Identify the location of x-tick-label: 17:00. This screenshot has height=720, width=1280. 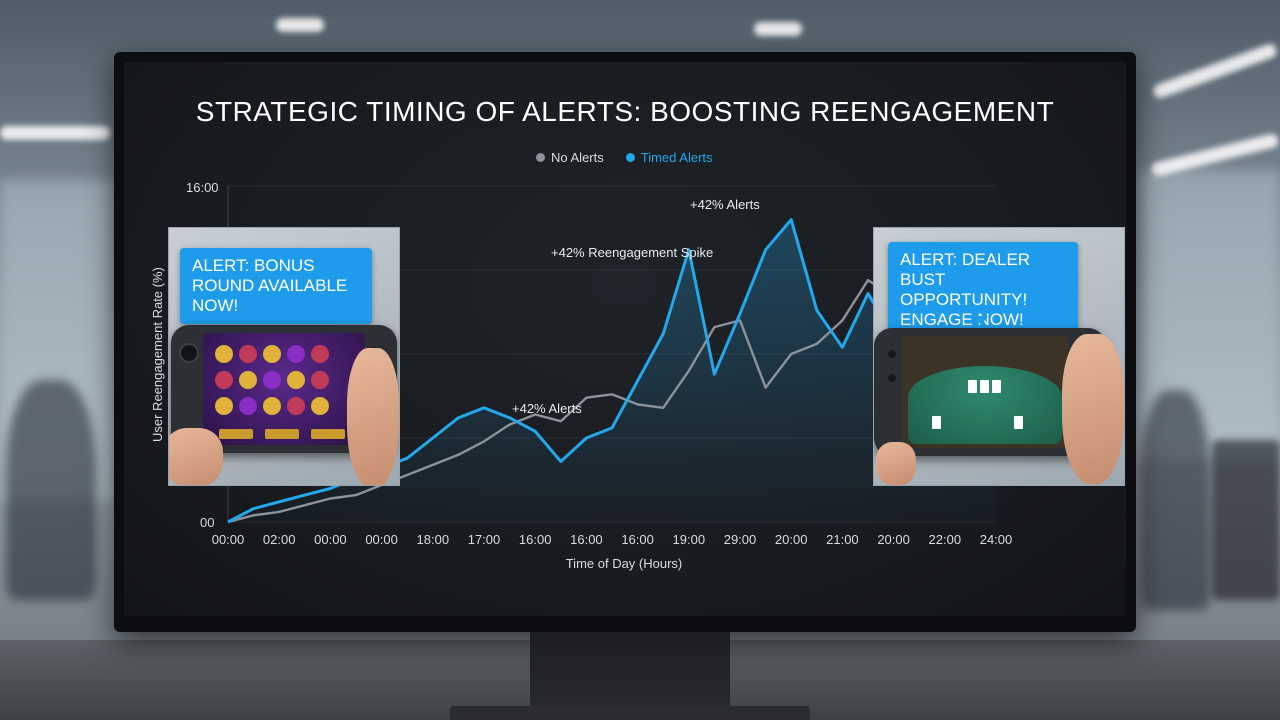
(484, 539).